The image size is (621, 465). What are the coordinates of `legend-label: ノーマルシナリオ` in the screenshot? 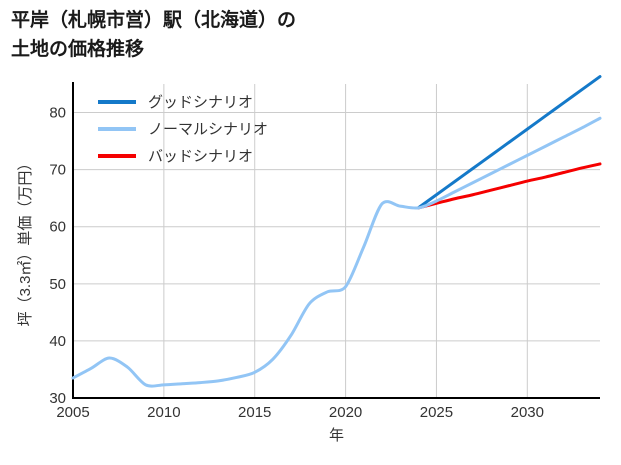 It's located at (208, 129).